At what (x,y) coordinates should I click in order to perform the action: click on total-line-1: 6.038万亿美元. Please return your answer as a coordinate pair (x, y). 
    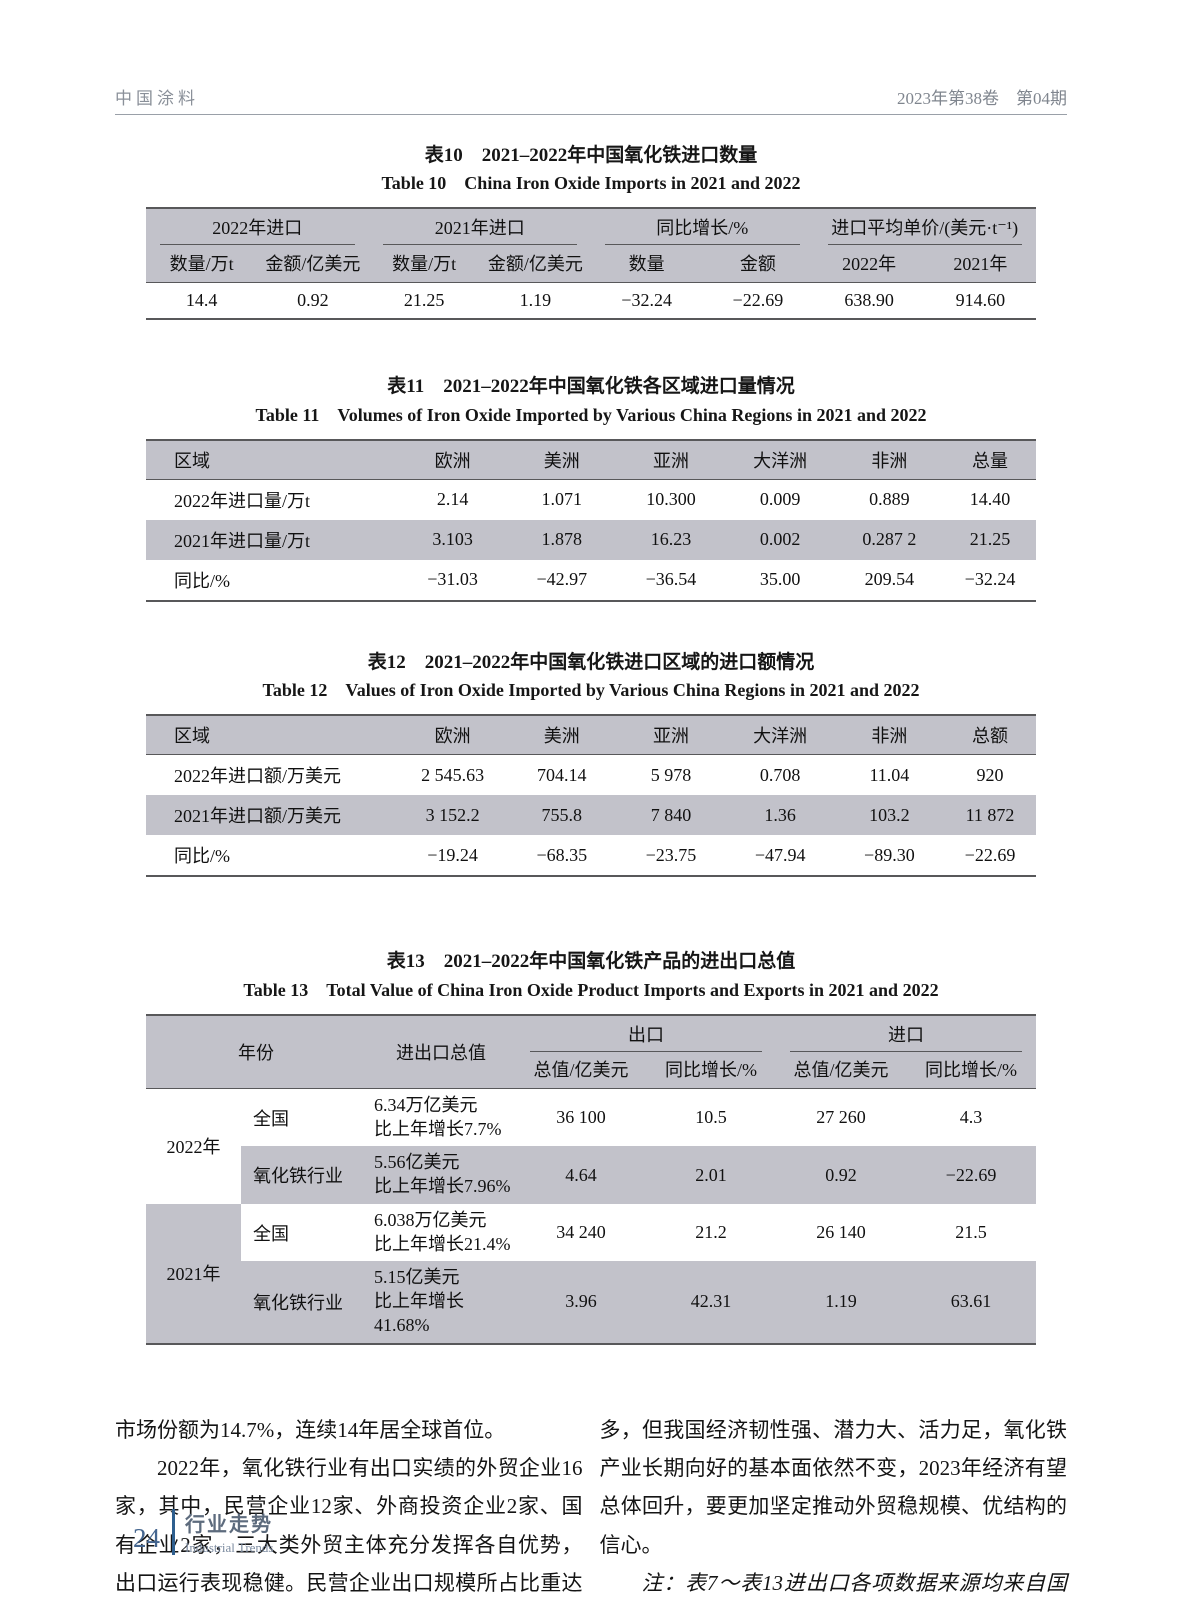
    Looking at the image, I should click on (430, 1219).